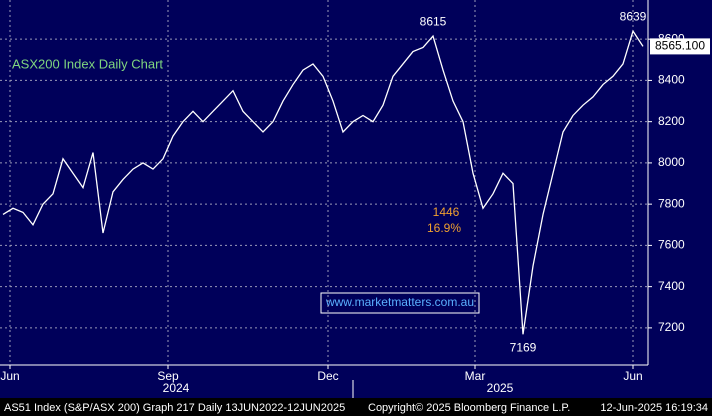 The height and width of the screenshot is (416, 712). I want to click on y-tick-label: 7400, so click(671, 286).